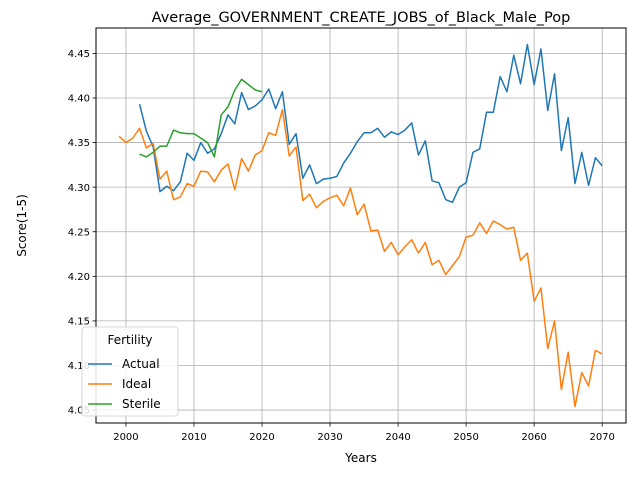 The width and height of the screenshot is (640, 480). I want to click on legend-label-ideal: Ideal, so click(136, 384).